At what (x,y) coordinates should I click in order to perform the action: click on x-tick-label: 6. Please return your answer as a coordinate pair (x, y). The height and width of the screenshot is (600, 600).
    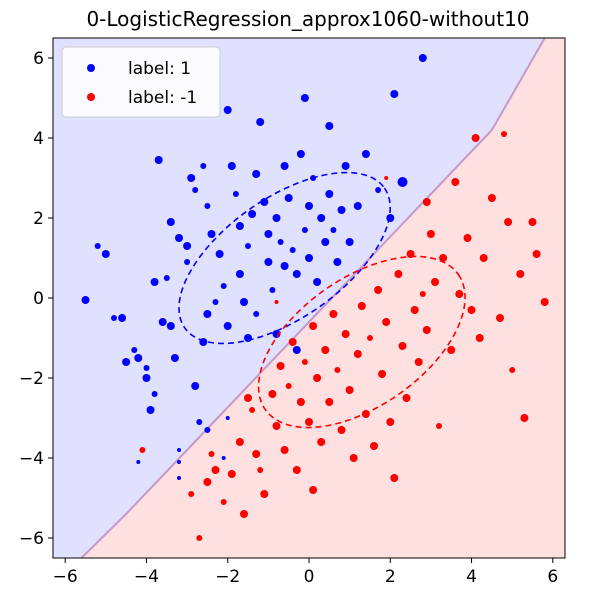
    Looking at the image, I should click on (552, 577).